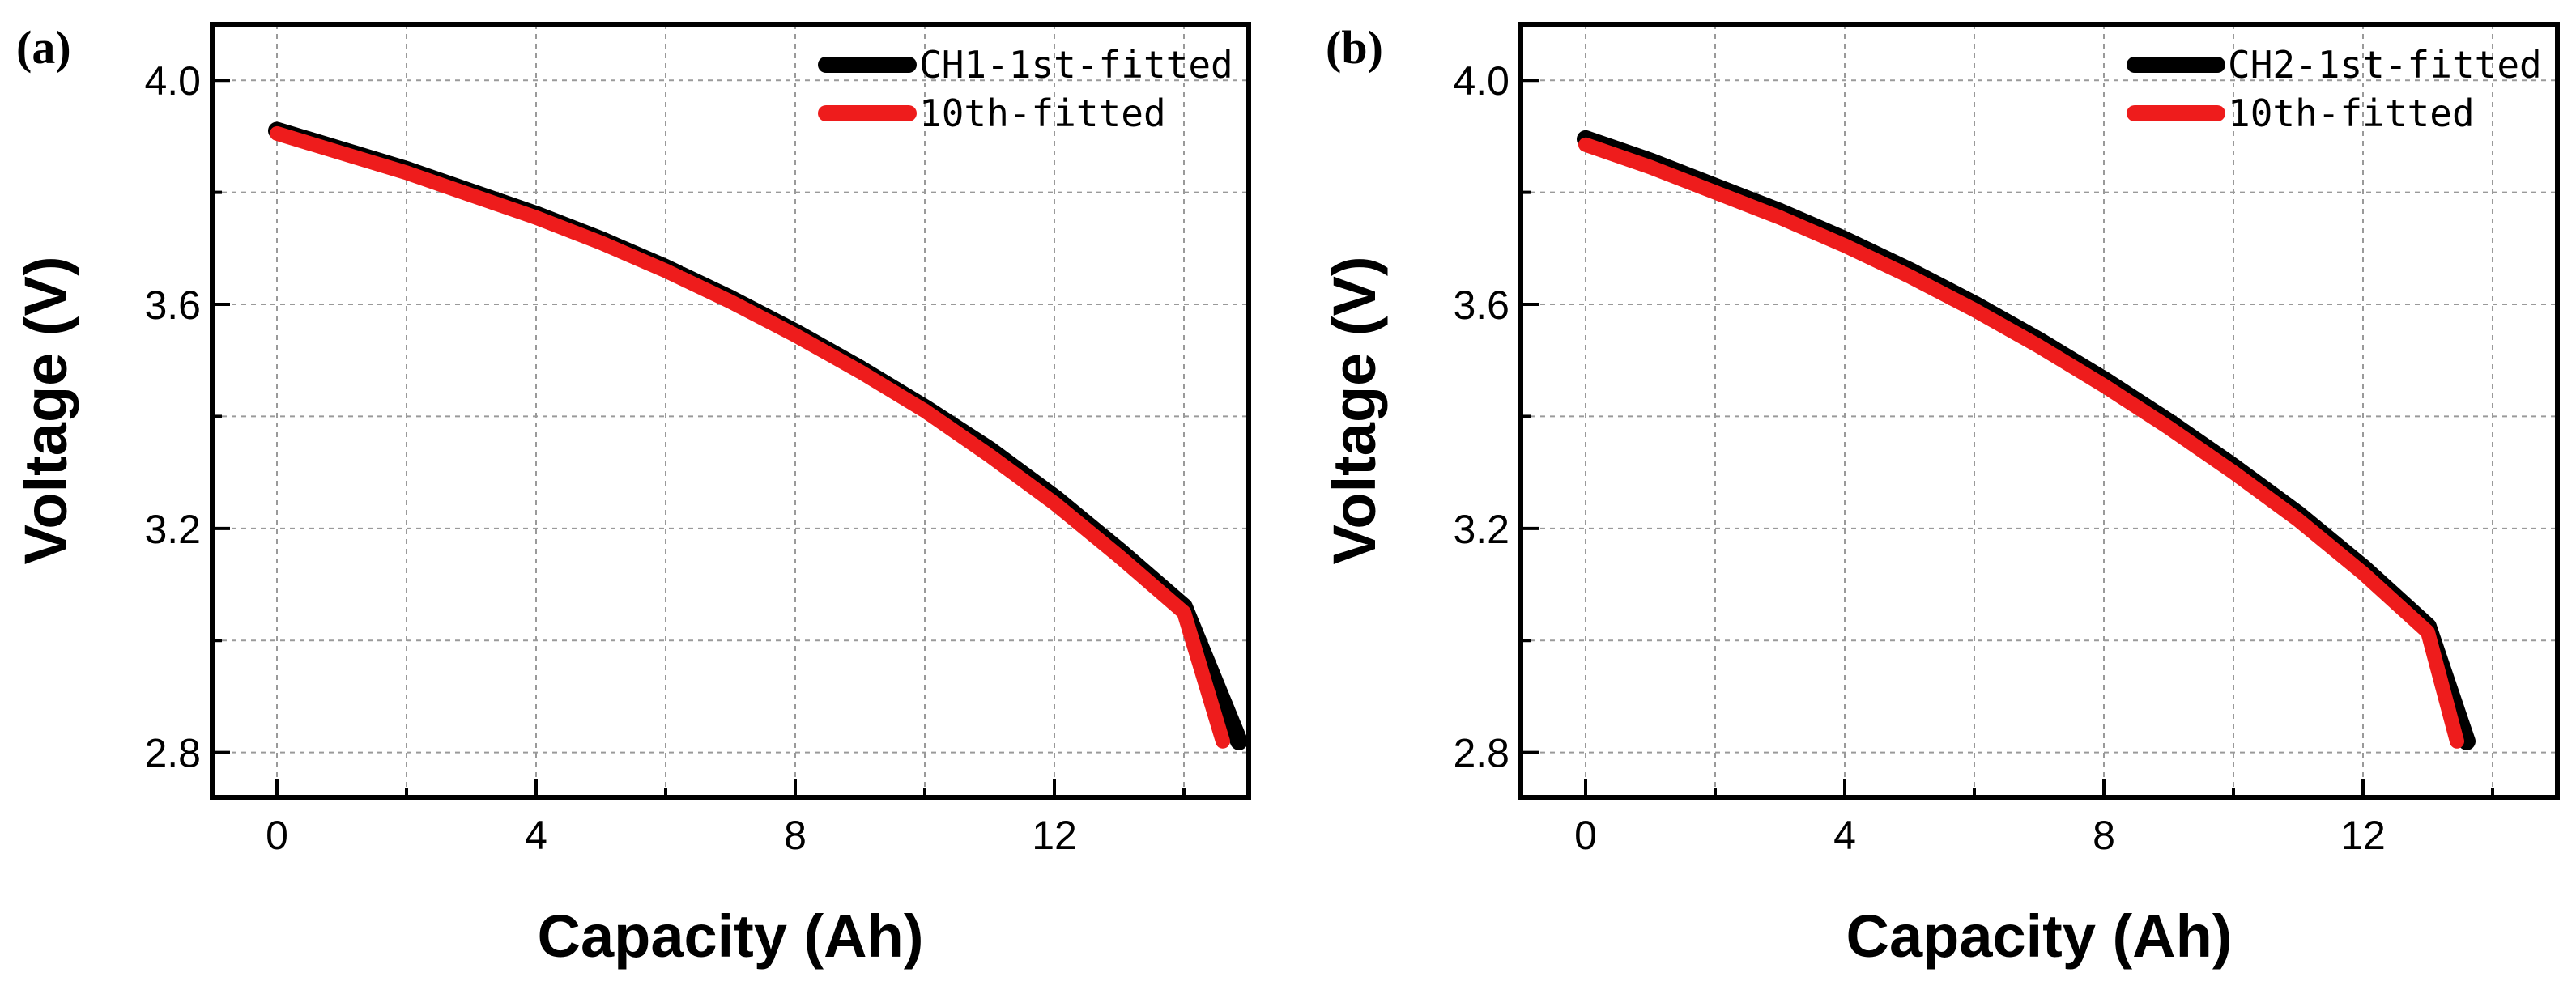 The height and width of the screenshot is (994, 2576). What do you see at coordinates (2334, 89) in the screenshot?
I see `legend: CH2-1st-fitted 10th-fitted` at bounding box center [2334, 89].